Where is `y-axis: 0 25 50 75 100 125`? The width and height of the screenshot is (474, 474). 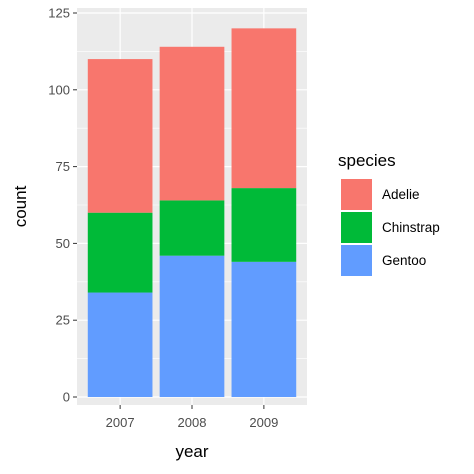 y-axis: 0 25 50 75 100 125 is located at coordinates (62, 205).